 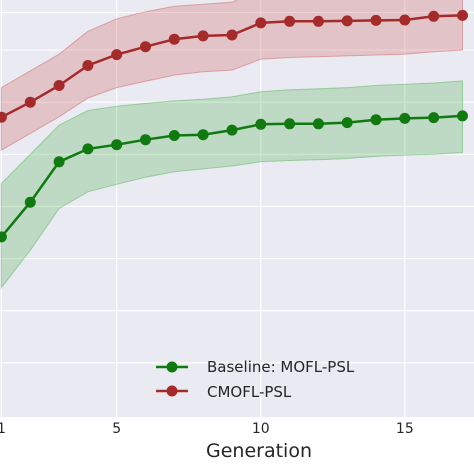 What do you see at coordinates (3, 429) in the screenshot?
I see `x-tick-label: 1` at bounding box center [3, 429].